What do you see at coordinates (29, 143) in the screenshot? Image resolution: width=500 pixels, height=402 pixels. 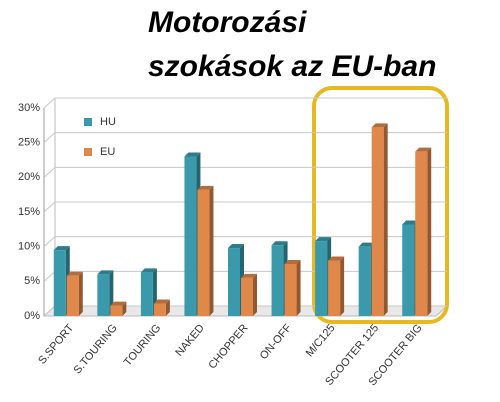 I see `y-tick-label: 25%` at bounding box center [29, 143].